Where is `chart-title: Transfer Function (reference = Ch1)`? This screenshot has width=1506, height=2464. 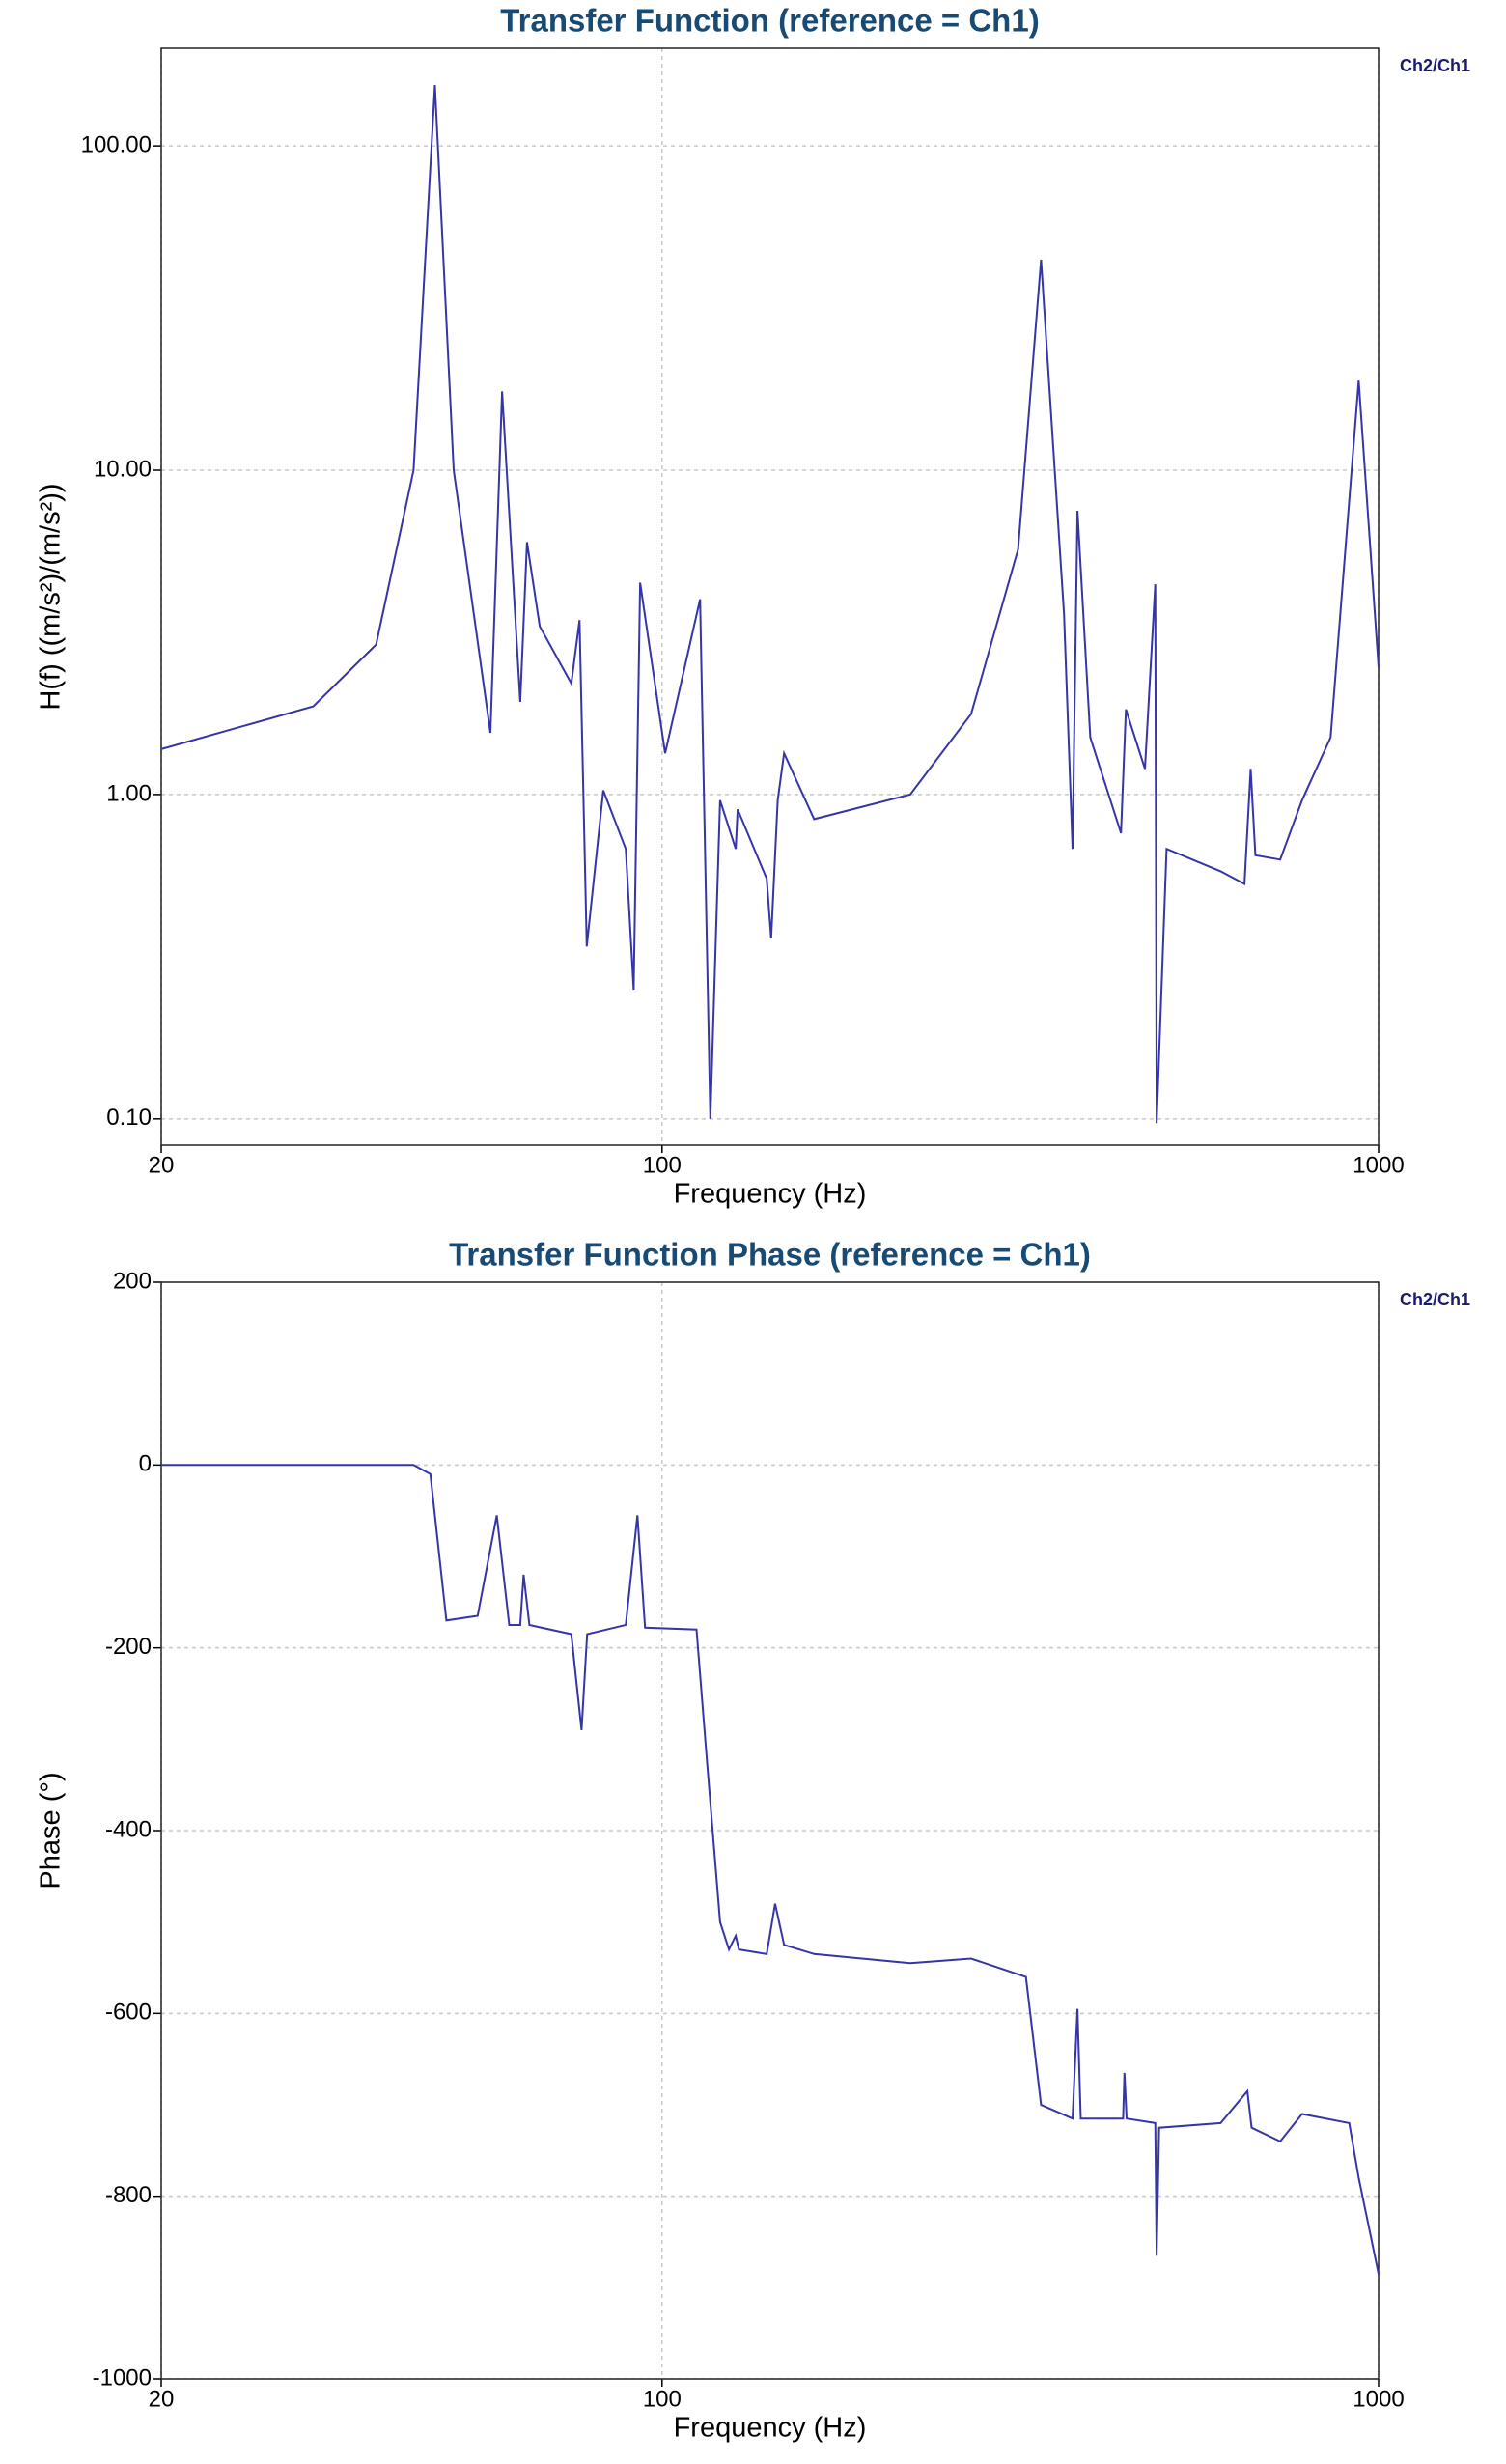
chart-title: Transfer Function (reference = Ch1) is located at coordinates (769, 21).